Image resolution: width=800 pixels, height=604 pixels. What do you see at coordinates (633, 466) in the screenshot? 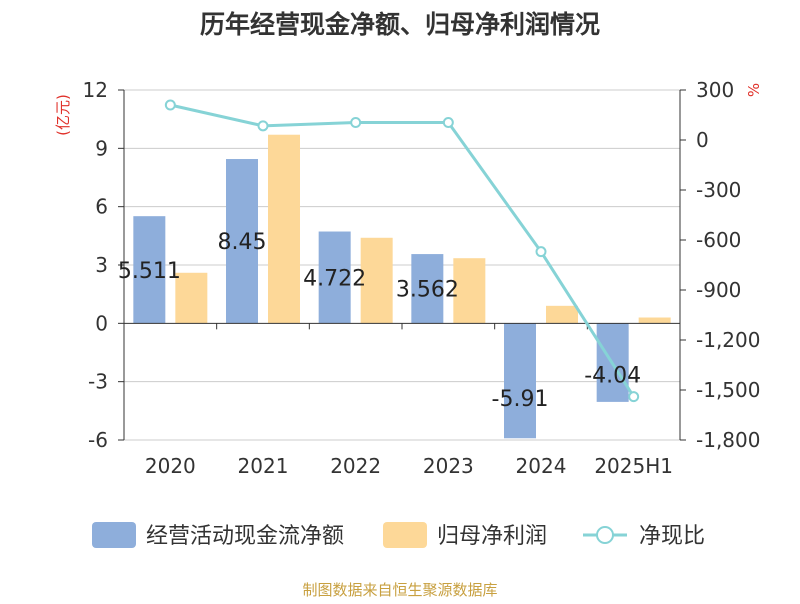
I see `x-tick-label: 2025H1` at bounding box center [633, 466].